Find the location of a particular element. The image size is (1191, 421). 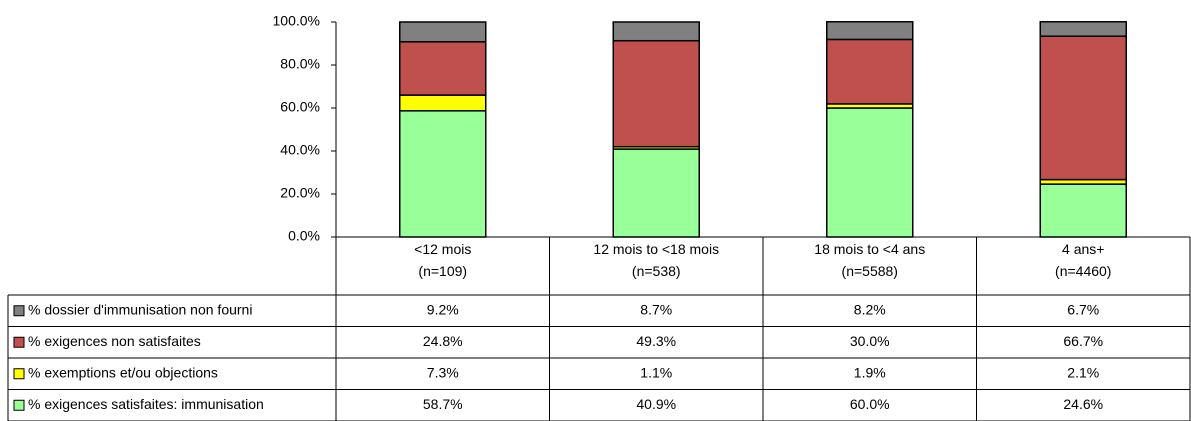

table-value: 8.2% is located at coordinates (870, 309).